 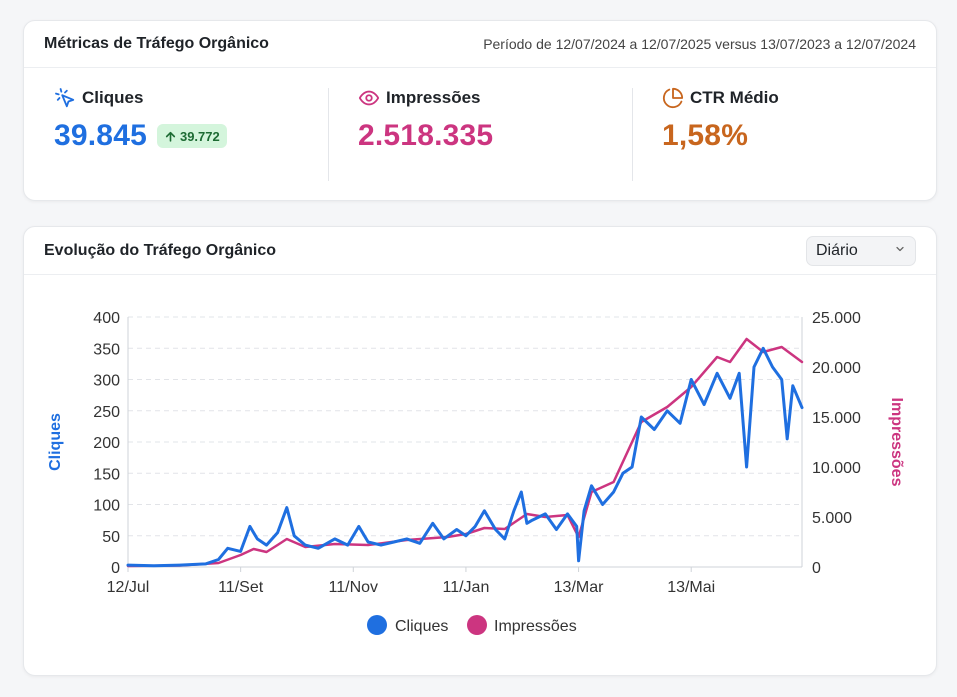 I want to click on metric-ctr: CTR Médio 1,58%, so click(x=784, y=134).